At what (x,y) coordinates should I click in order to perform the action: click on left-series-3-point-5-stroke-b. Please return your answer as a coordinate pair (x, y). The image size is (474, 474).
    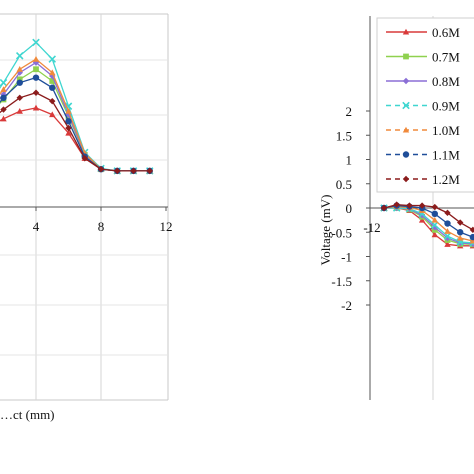
    Looking at the image, I should click on (19, 56).